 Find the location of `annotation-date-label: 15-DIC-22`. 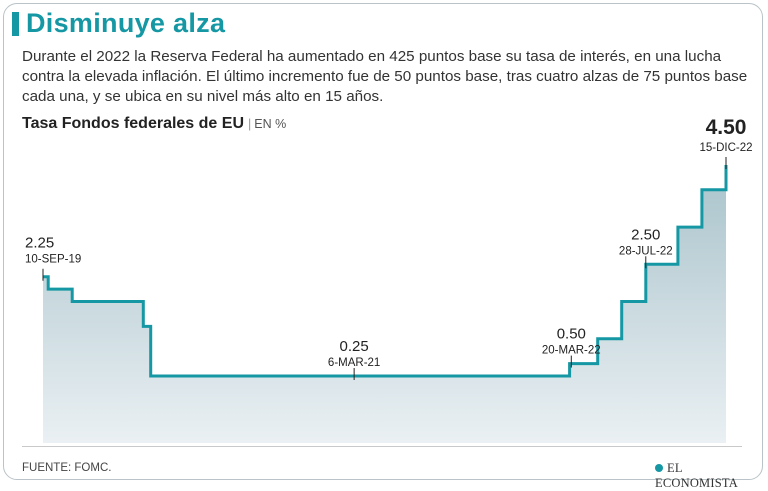

annotation-date-label: 15-DIC-22 is located at coordinates (725, 148).